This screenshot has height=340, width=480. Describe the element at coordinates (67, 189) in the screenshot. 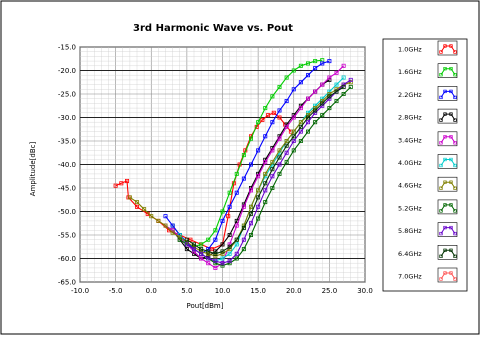

I see `y-tick-label: -45.0` at that location.